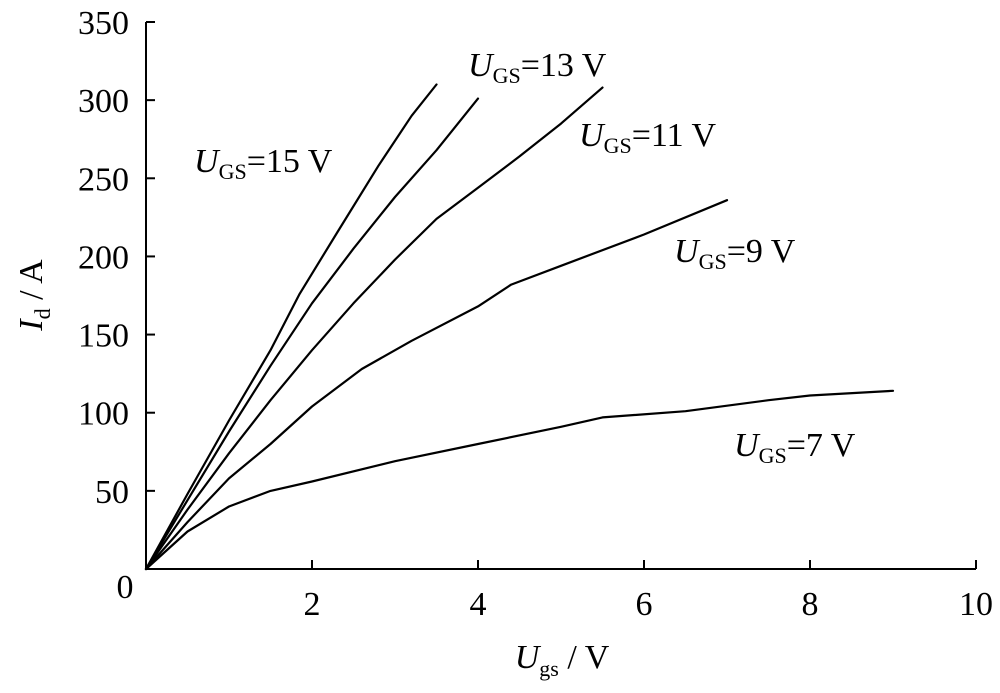  What do you see at coordinates (34, 295) in the screenshot?
I see `y-axis-label: Id / A` at bounding box center [34, 295].